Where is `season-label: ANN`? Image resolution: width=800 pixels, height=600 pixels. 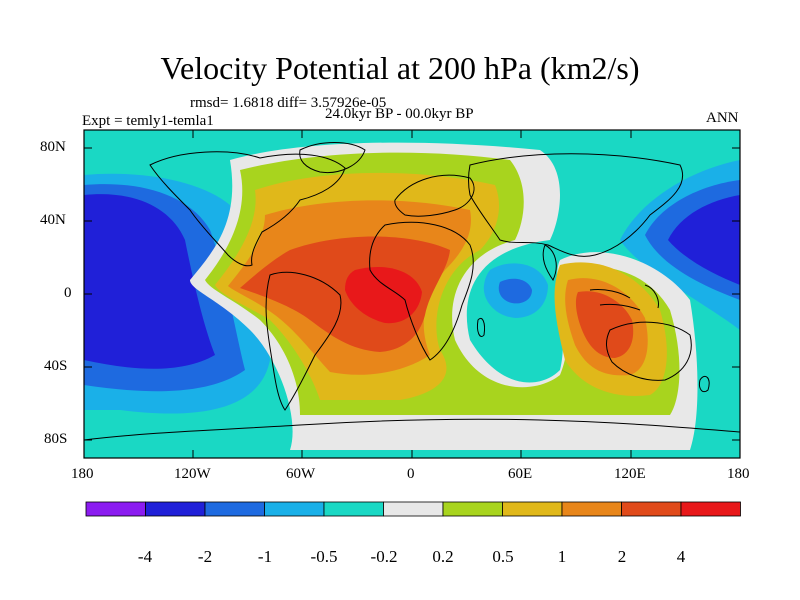
season-label: ANN is located at coordinates (722, 118).